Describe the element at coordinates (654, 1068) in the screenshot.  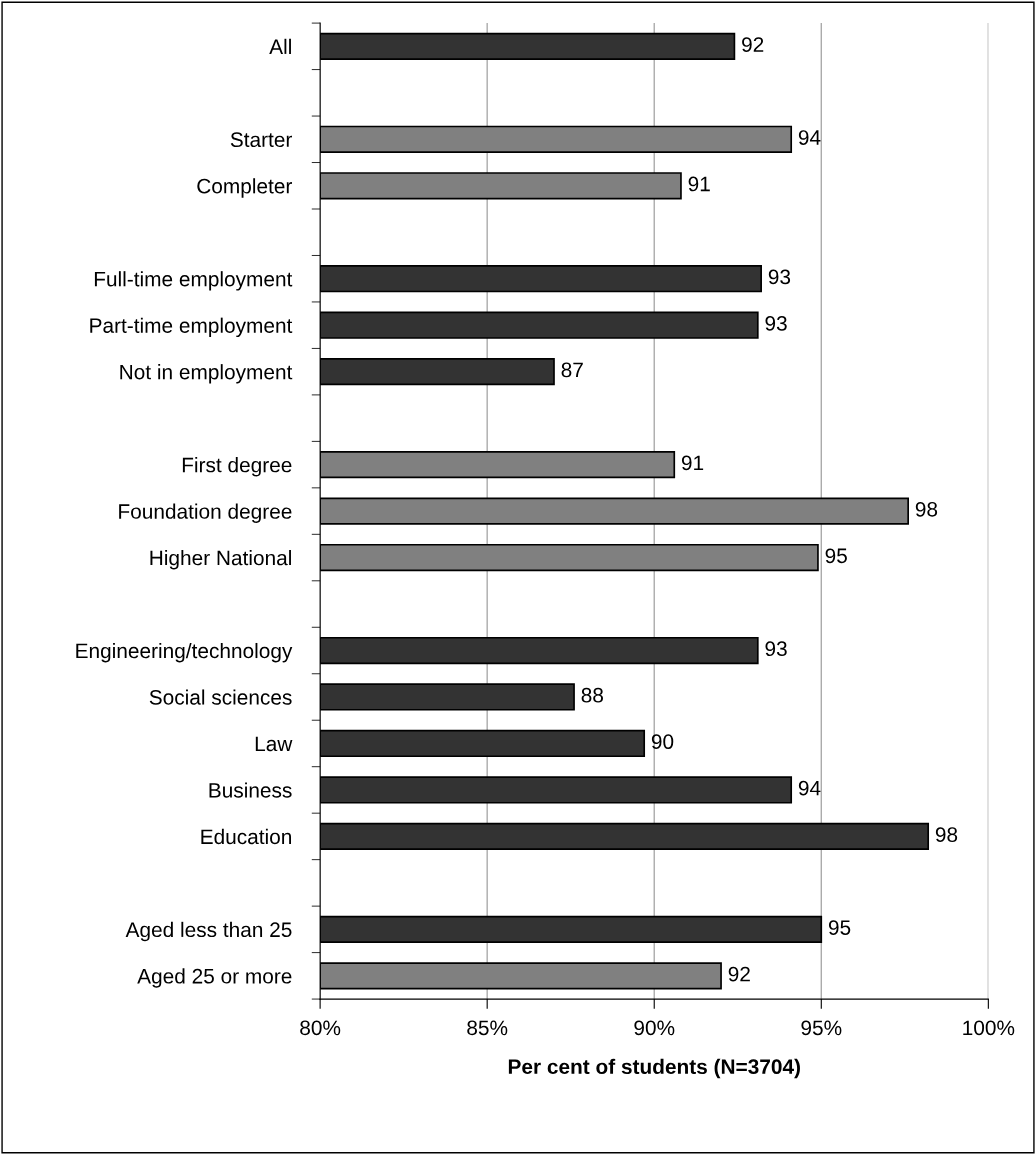
I see `x-axis-title: Per cent of students (N=3704)` at that location.